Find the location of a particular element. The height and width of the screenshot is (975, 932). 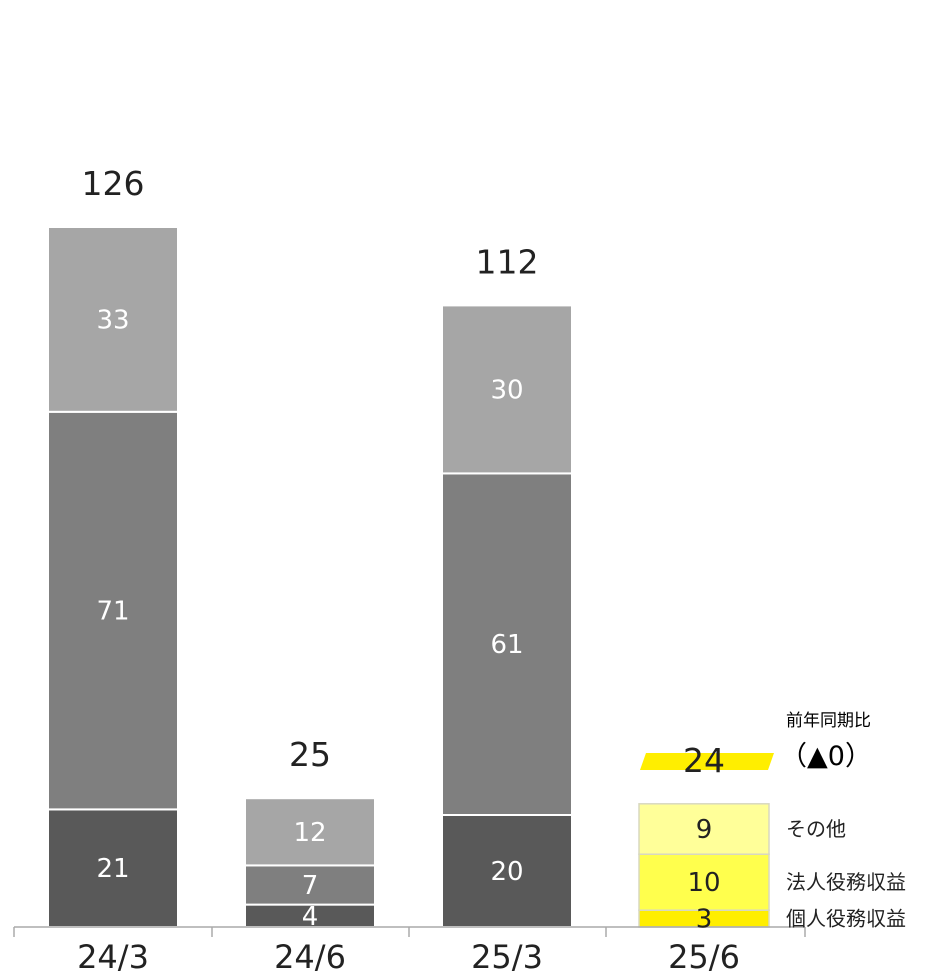

yoy-value: （▲0） is located at coordinates (826, 756).